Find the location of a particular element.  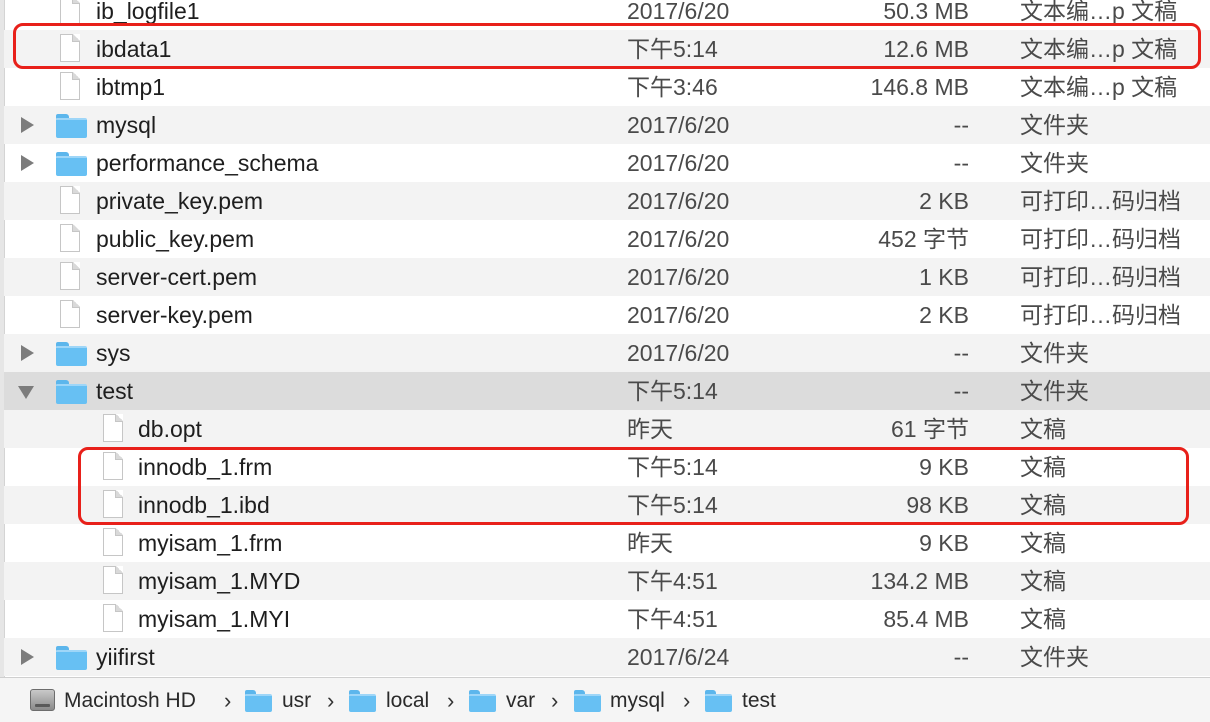

name-cell: server-cert.pem is located at coordinates (309, 277).